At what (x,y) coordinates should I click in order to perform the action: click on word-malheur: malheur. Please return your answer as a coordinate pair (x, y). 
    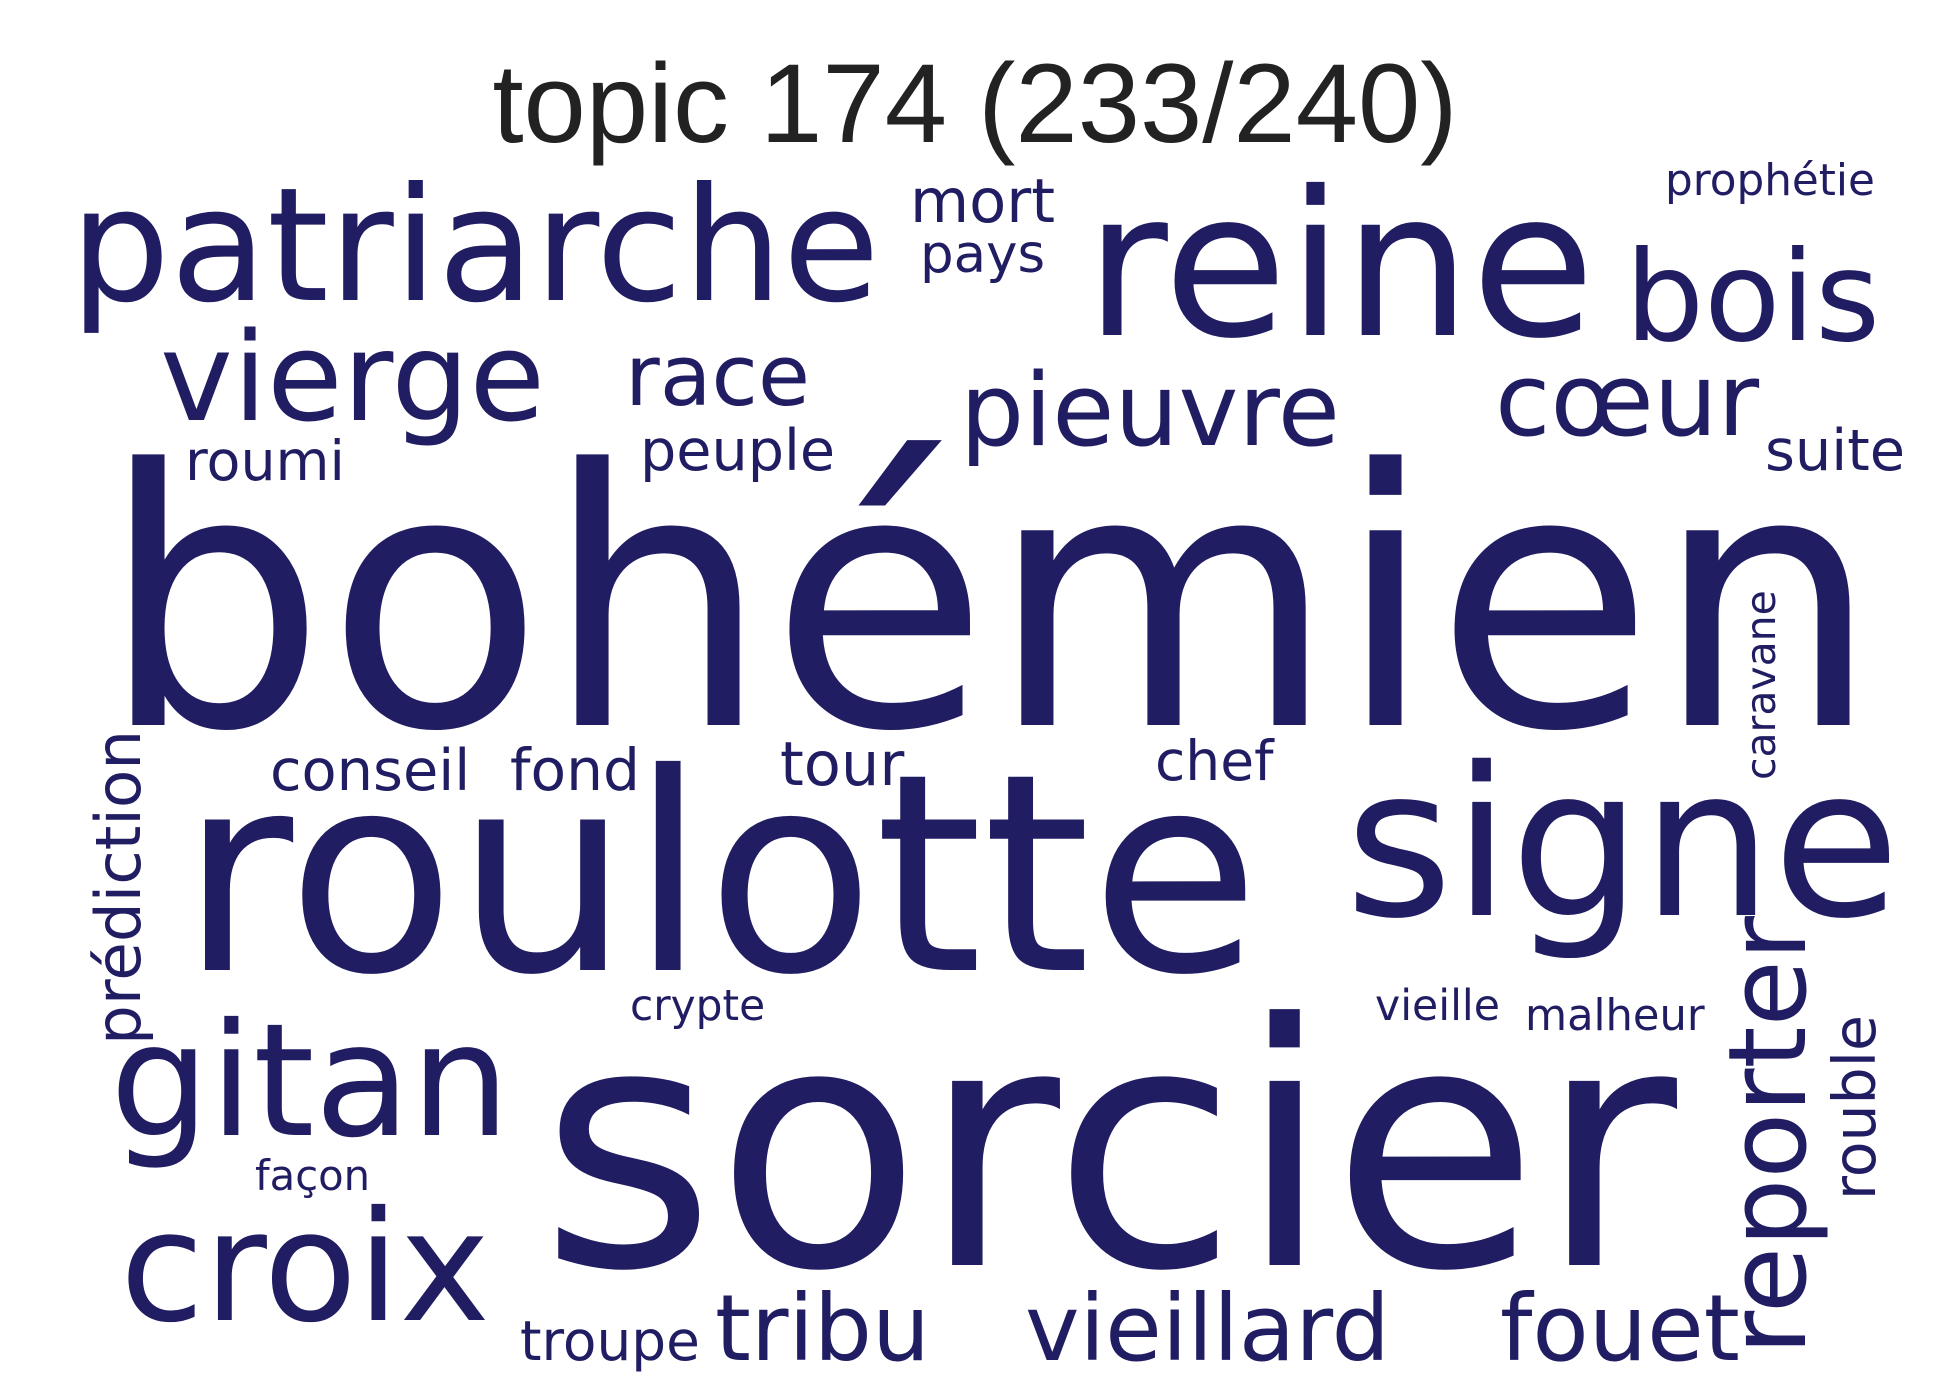
    Looking at the image, I should click on (1615, 1016).